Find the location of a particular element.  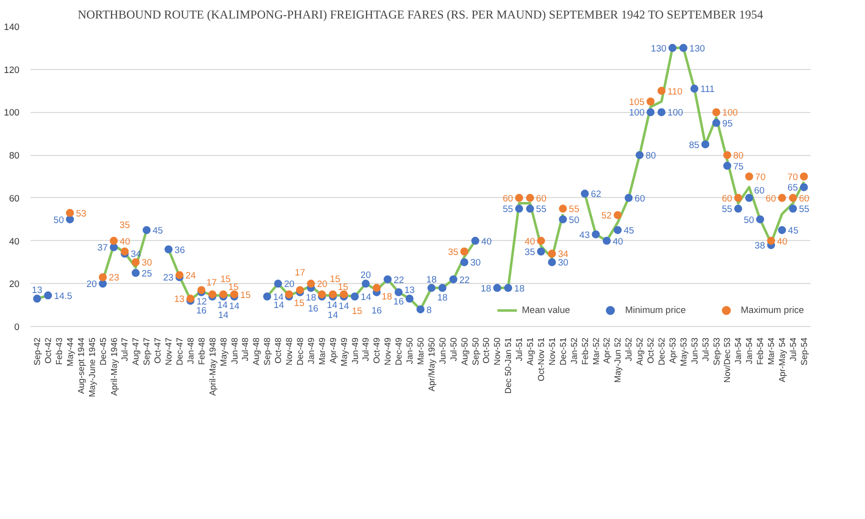

x-tick-label: Aug-48 is located at coordinates (256, 351).